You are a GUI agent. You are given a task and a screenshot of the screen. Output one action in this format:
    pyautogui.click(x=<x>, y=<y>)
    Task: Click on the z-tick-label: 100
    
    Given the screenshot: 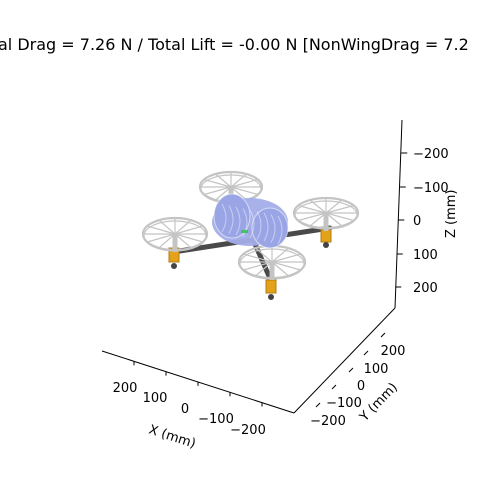 What is the action you would take?
    pyautogui.click(x=425, y=255)
    